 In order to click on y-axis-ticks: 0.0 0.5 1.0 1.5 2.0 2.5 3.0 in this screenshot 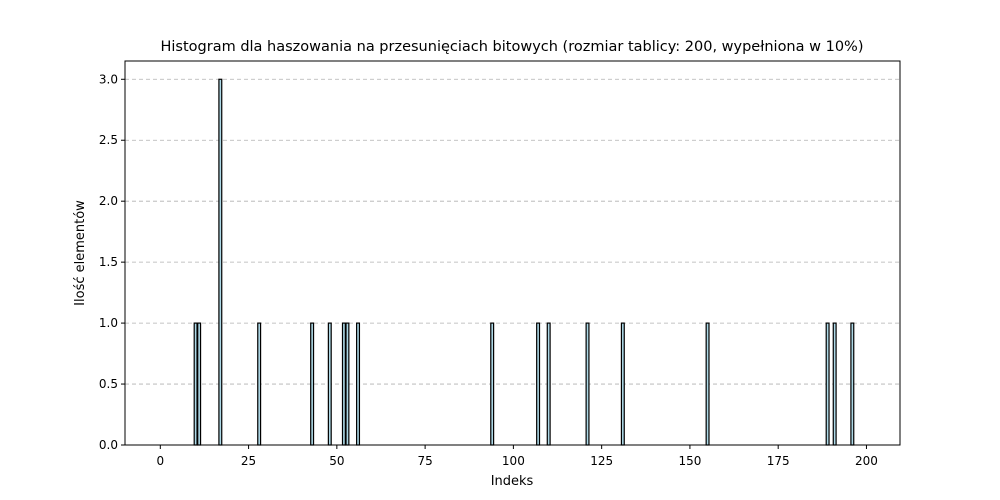, I will do `click(112, 262)`.